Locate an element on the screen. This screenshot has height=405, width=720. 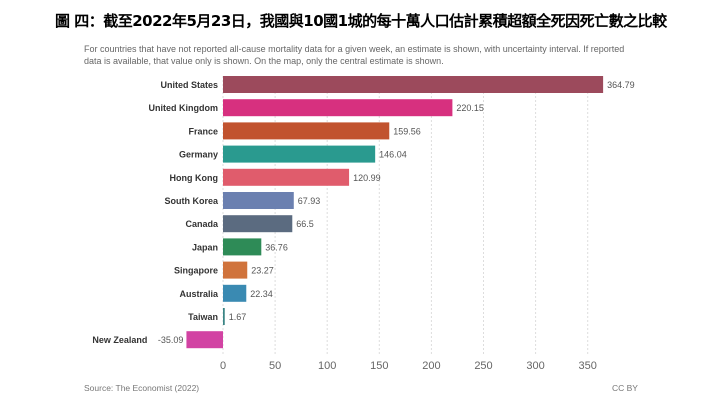
category-label: South Korea is located at coordinates (191, 201).